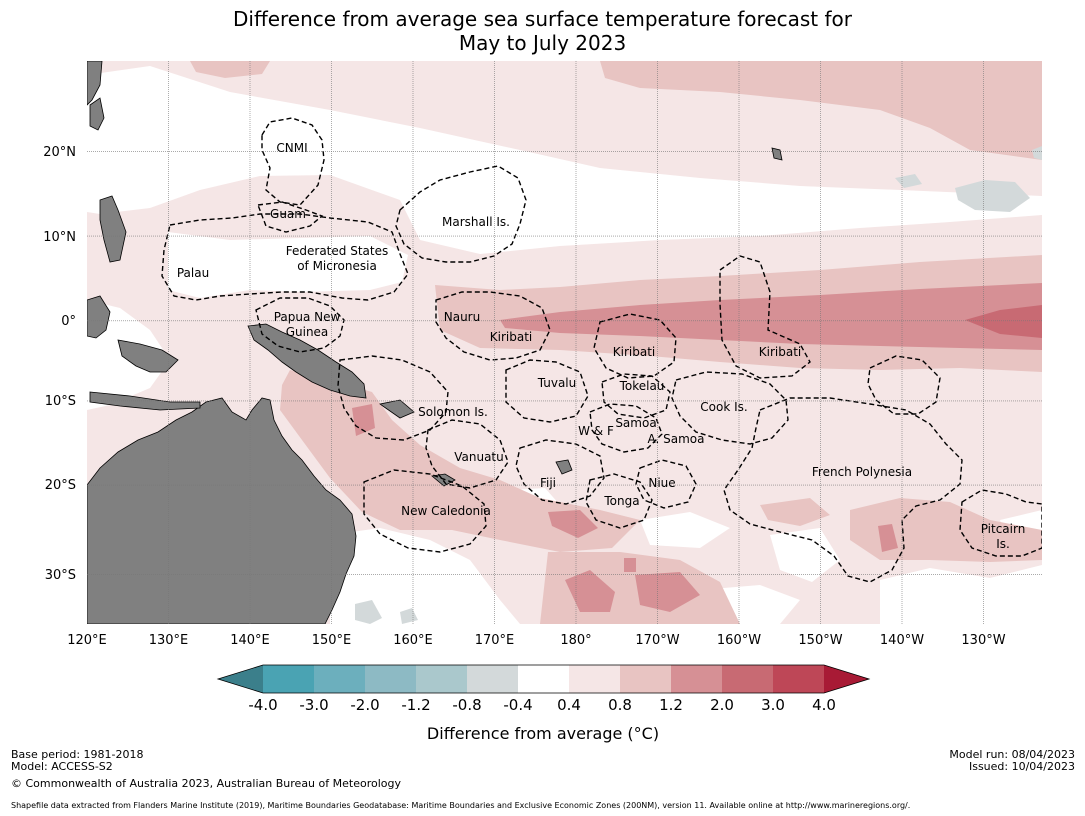 This screenshot has width=1085, height=816. Describe the element at coordinates (250, 640) in the screenshot. I see `x-tick-label: 140°E` at that location.